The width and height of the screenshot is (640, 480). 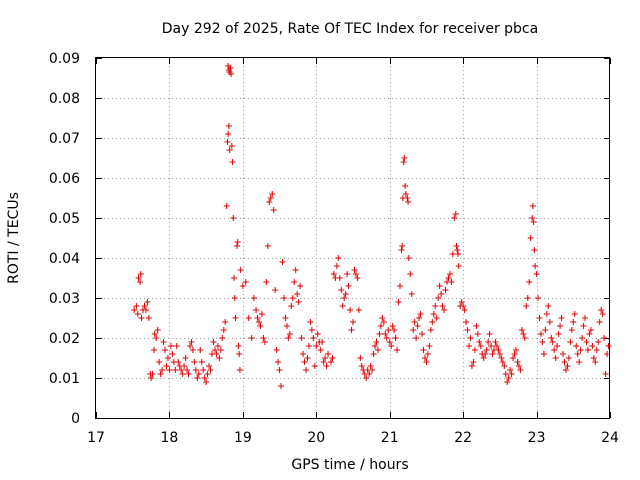 I want to click on x-tick-label: 22, so click(x=463, y=438).